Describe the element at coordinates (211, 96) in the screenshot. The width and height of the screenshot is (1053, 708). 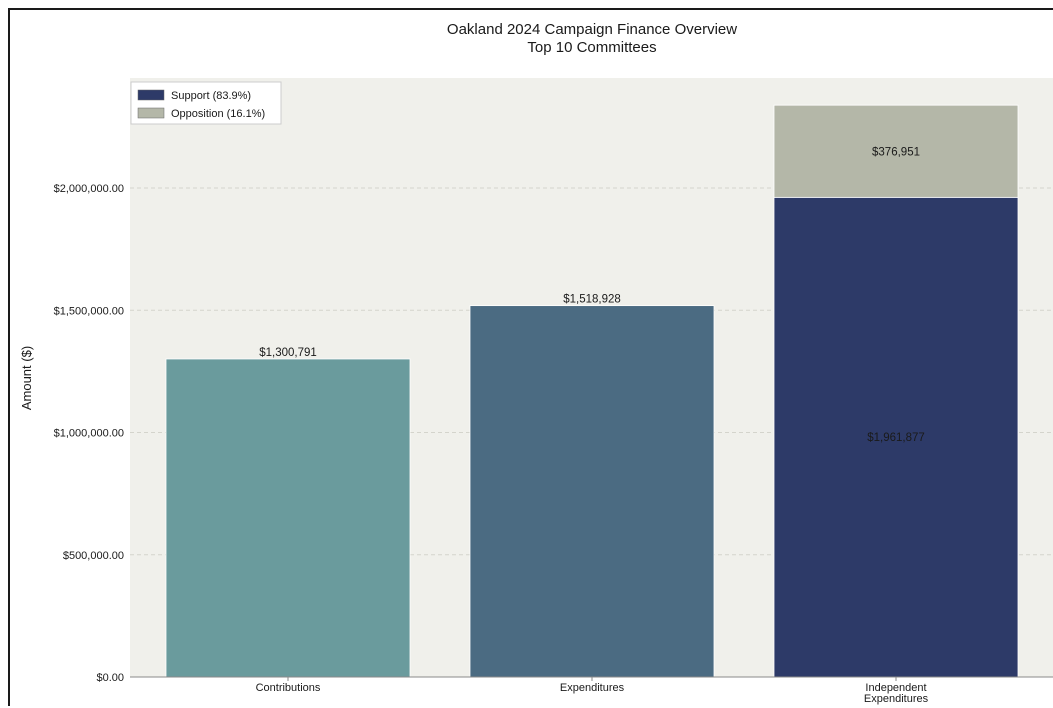
I see `legend-label: Support (83.9%)` at that location.